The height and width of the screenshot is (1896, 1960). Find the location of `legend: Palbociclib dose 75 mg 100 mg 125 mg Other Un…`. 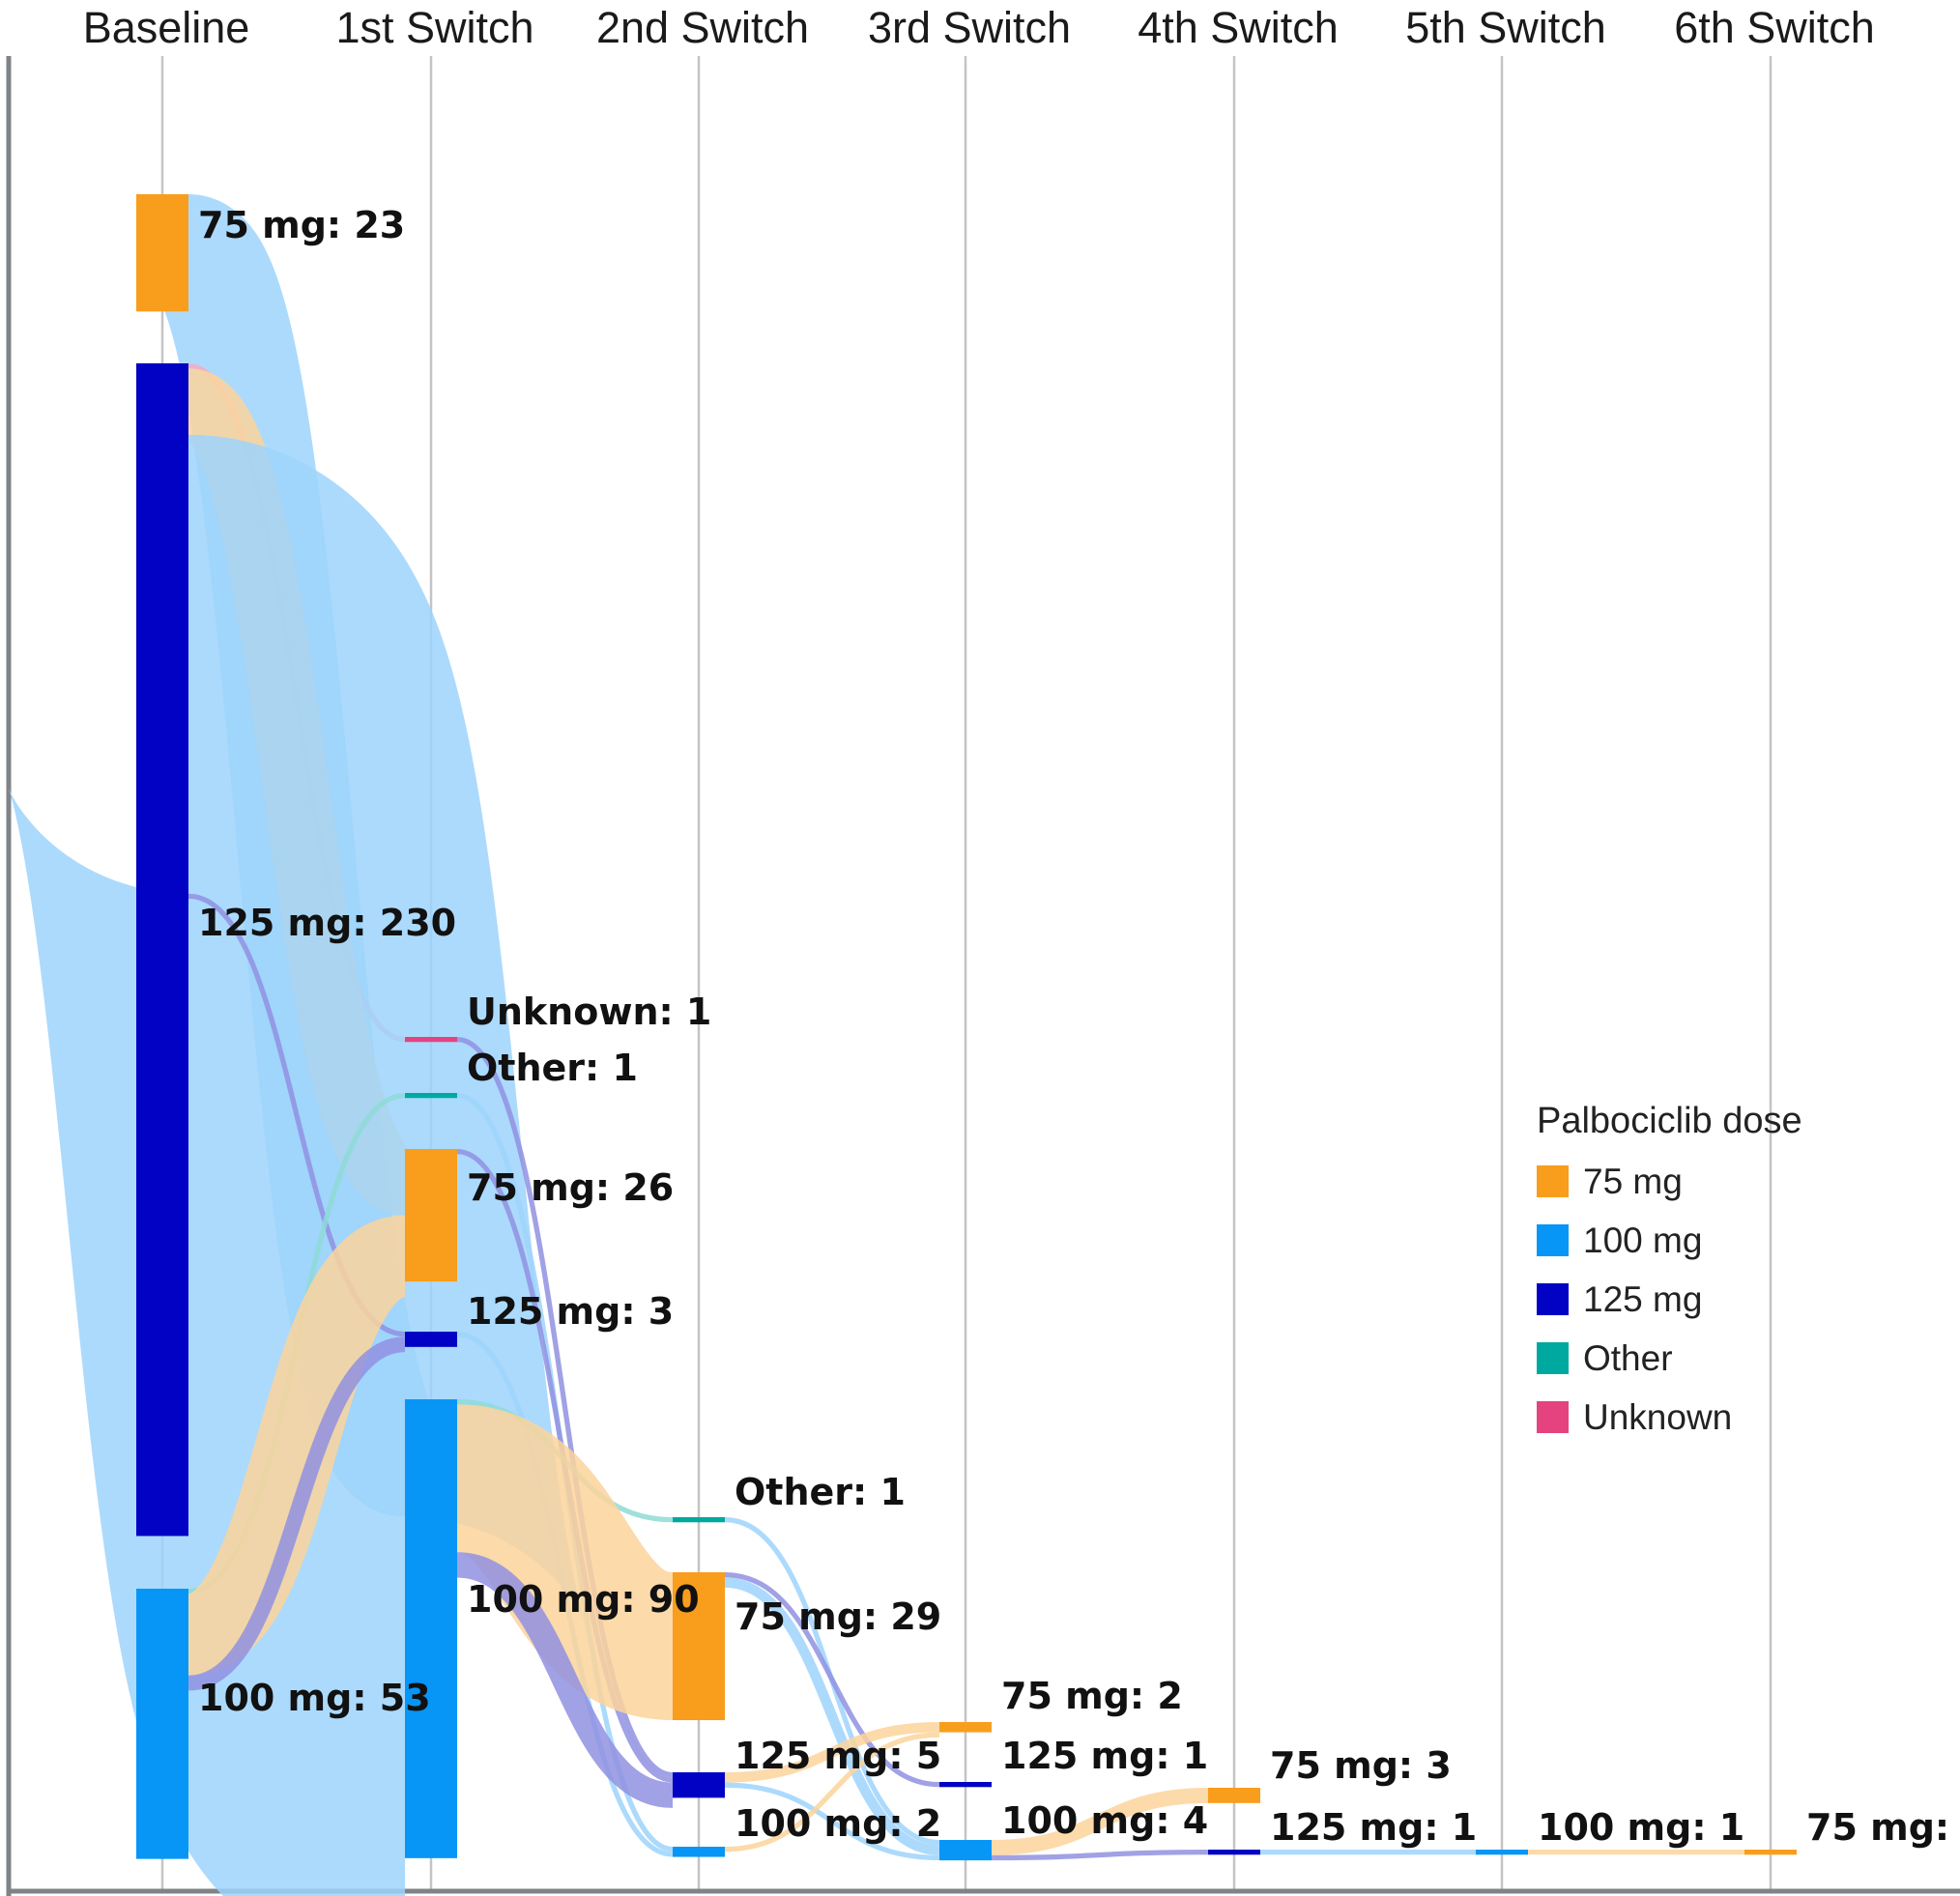

legend: Palbociclib dose 75 mg 100 mg 125 mg Other Un… is located at coordinates (1669, 1269).